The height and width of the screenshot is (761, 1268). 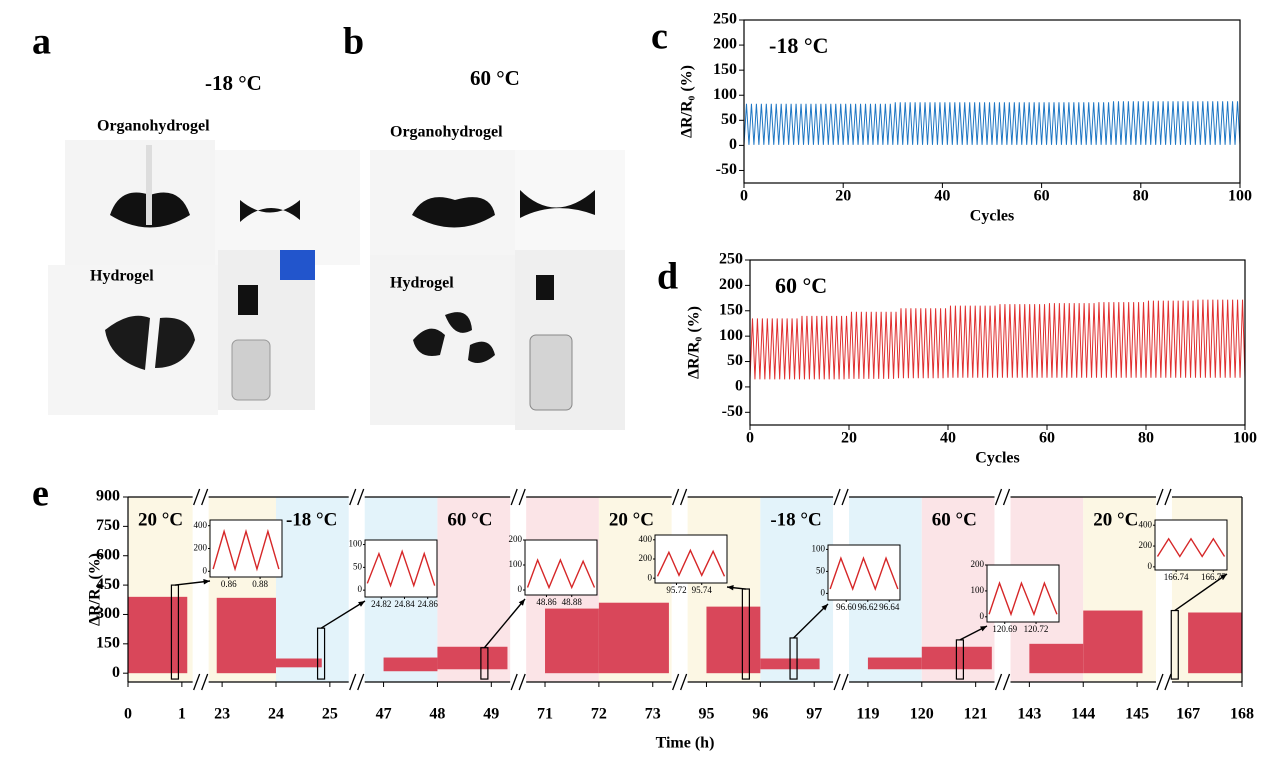 I want to click on x-tick-label: 95, so click(x=706, y=714).